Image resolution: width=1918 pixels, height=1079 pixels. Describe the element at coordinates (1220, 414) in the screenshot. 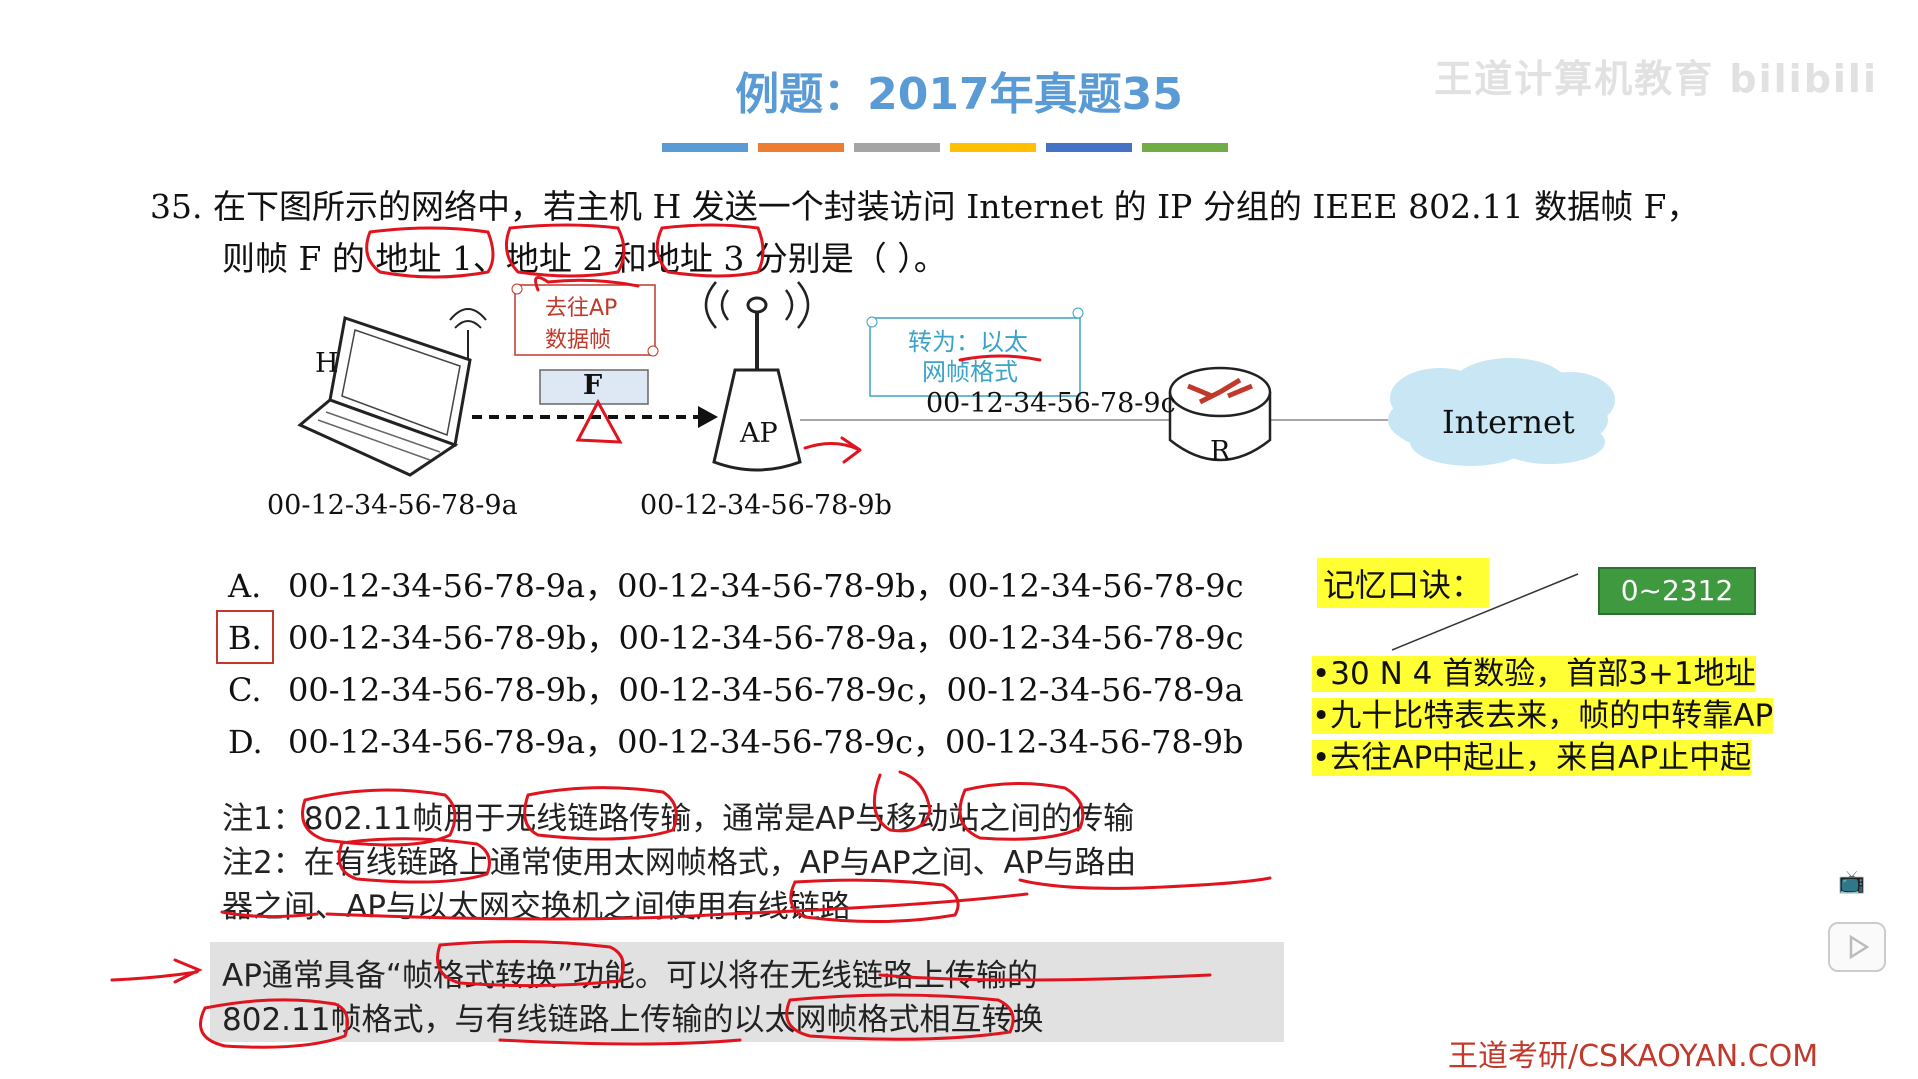

I see `router-icon` at that location.